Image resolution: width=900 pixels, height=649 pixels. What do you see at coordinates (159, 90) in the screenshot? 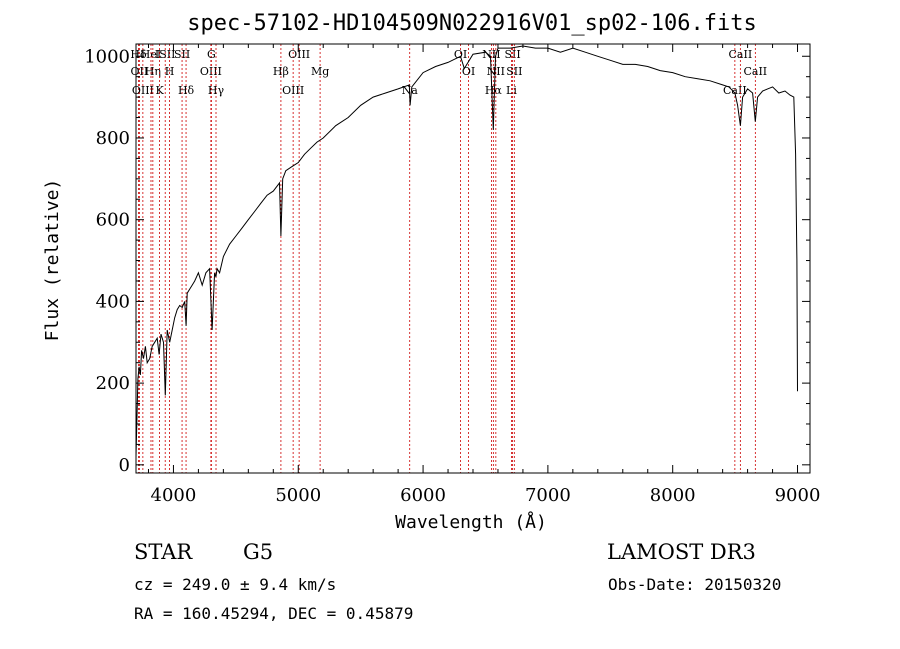
I see `line-marker-label: K` at bounding box center [159, 90].